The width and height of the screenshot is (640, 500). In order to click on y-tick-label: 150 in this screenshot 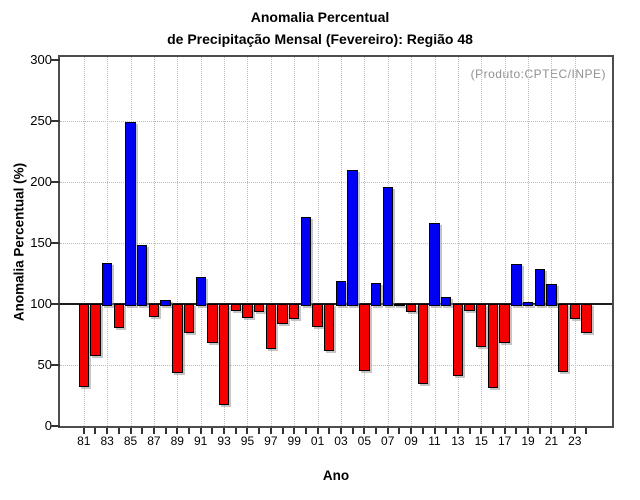, I will do `click(41, 242)`.